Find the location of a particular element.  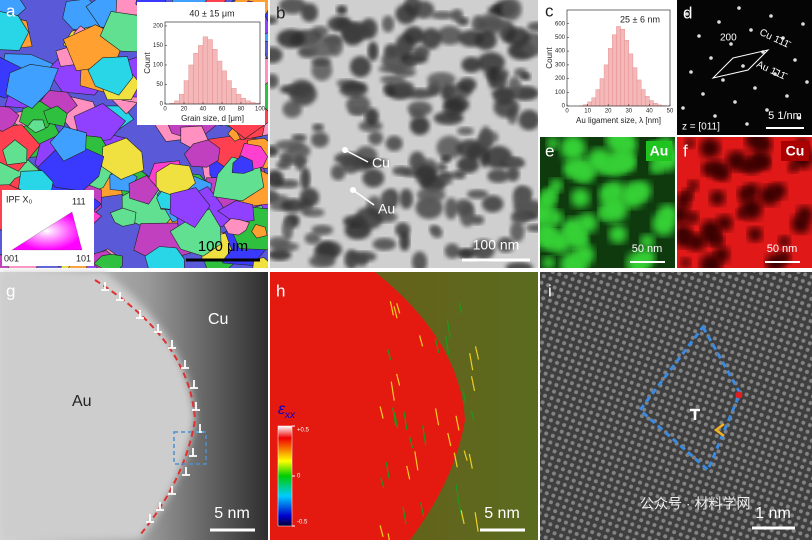

leader is located at coordinates (363, 197).